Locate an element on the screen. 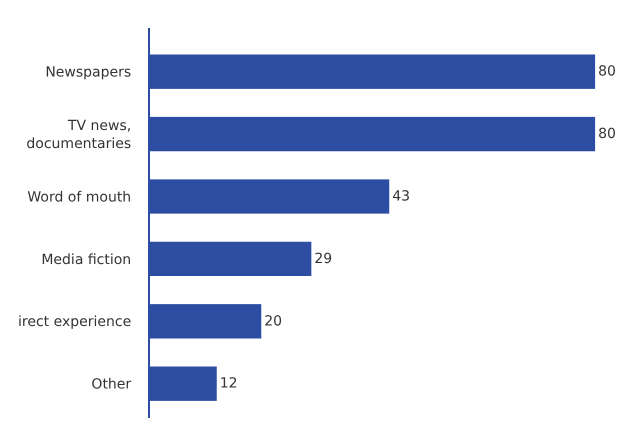  y-tick-label: irect experience is located at coordinates (75, 322).